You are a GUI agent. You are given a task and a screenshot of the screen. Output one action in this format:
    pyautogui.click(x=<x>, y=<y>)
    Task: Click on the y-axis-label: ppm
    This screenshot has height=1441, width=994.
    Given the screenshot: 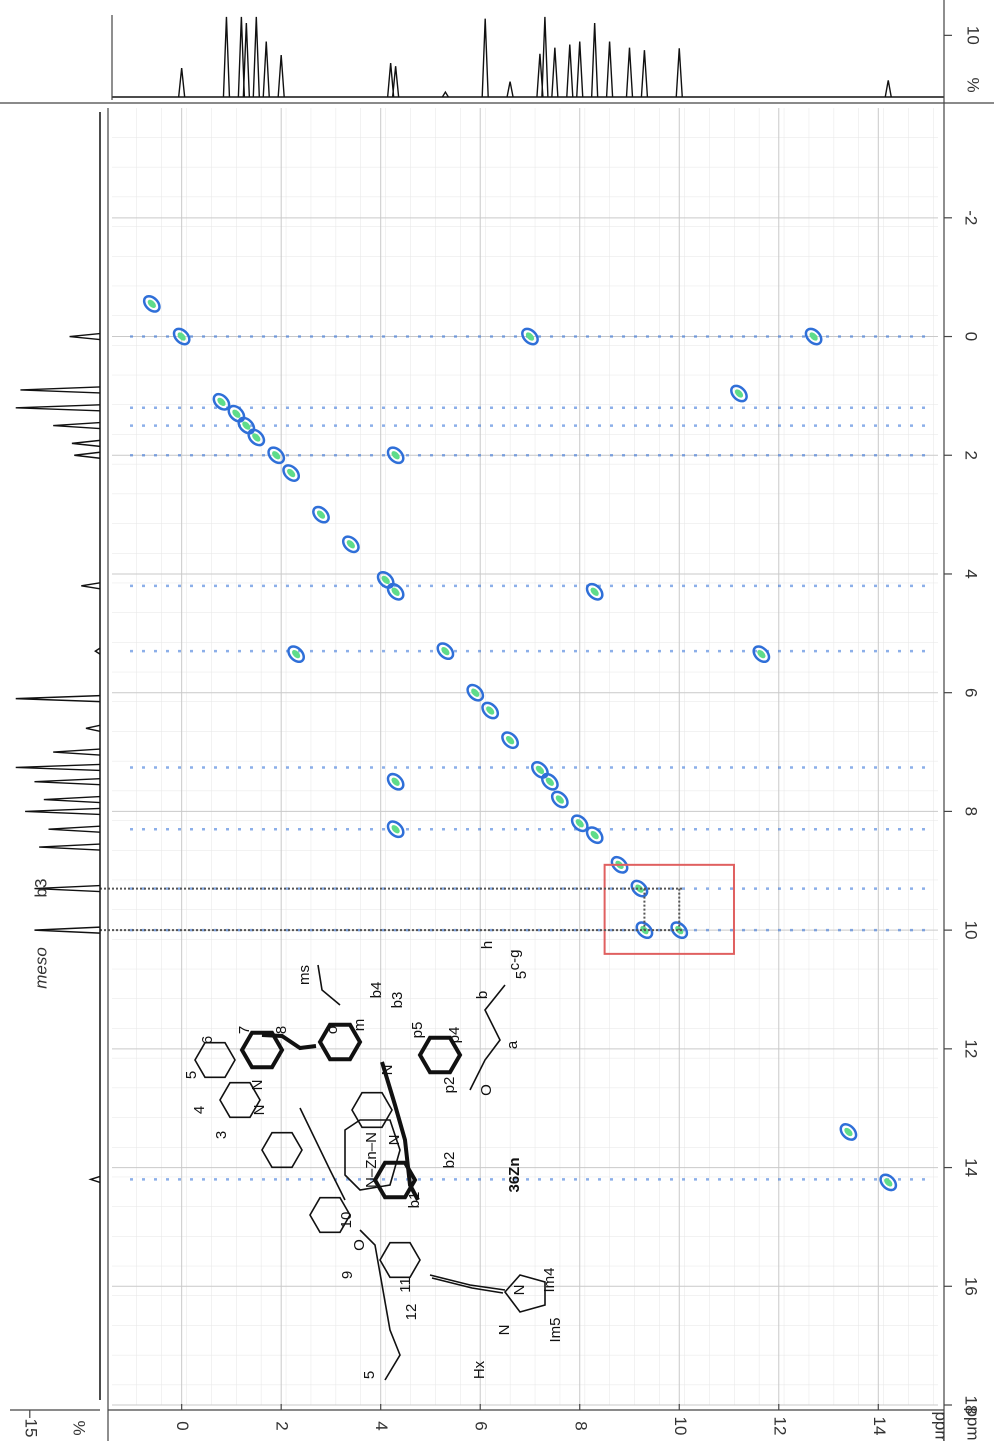 What is the action you would take?
    pyautogui.click(x=973, y=1423)
    